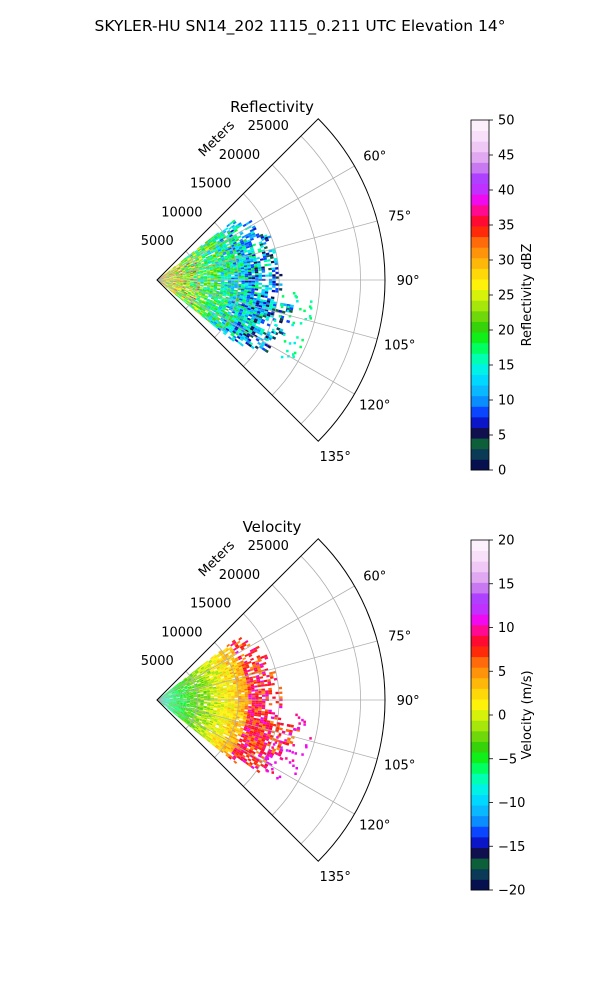 Image resolution: width=600 pixels, height=1000 pixels. Describe the element at coordinates (255, 223) in the screenshot. I see `azimuth-spoke` at that location.